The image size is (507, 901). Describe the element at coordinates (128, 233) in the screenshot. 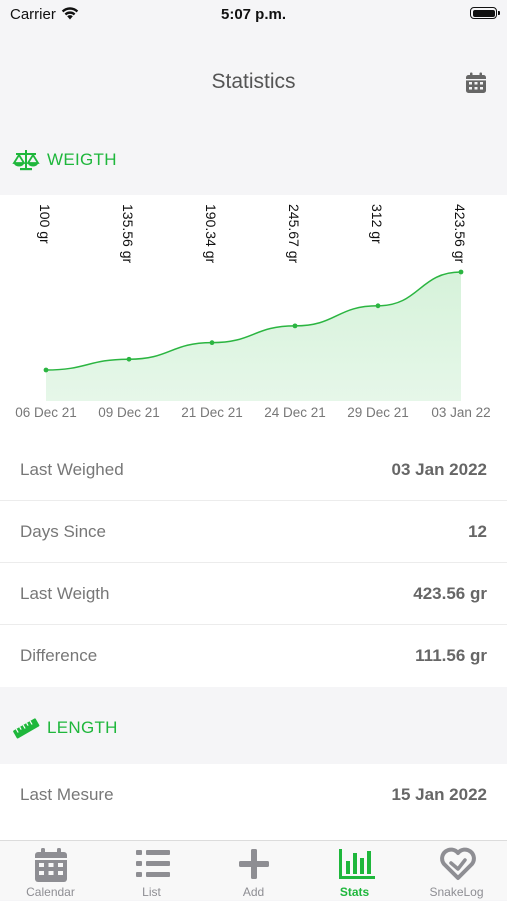

I see `chart-data-label: 135.56 gr` at that location.